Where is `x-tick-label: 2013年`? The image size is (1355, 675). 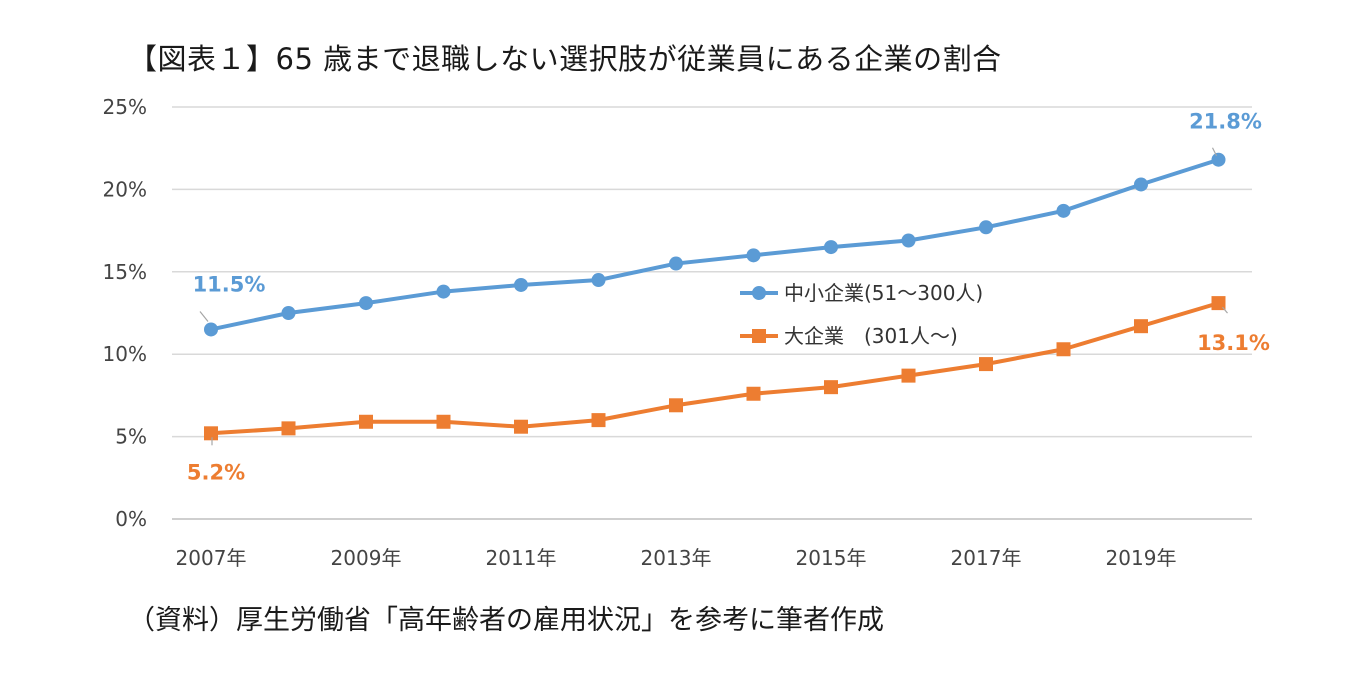 x-tick-label: 2013年 is located at coordinates (676, 558).